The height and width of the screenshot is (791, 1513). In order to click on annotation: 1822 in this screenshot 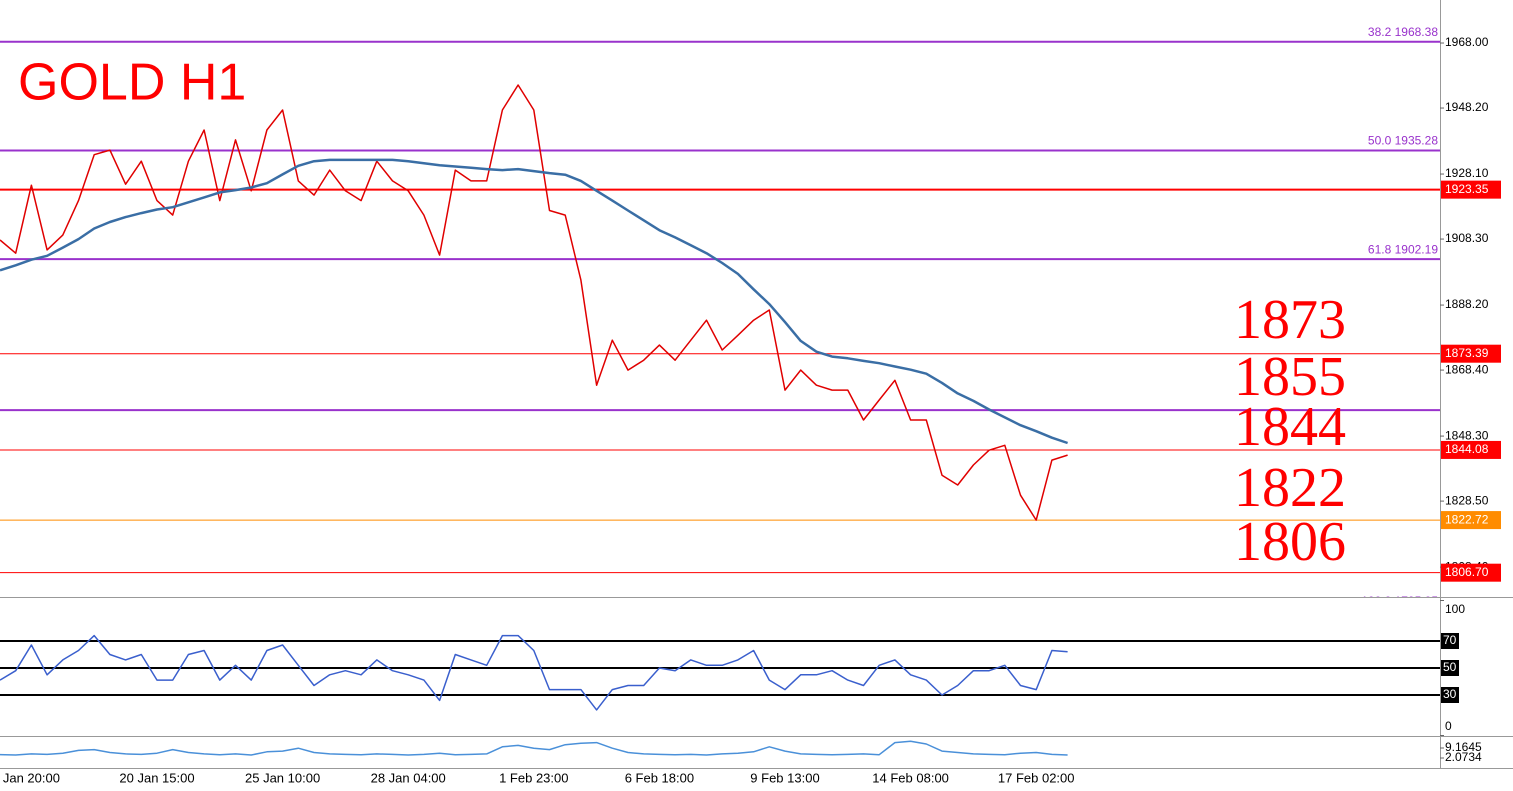, I will do `click(1290, 488)`.